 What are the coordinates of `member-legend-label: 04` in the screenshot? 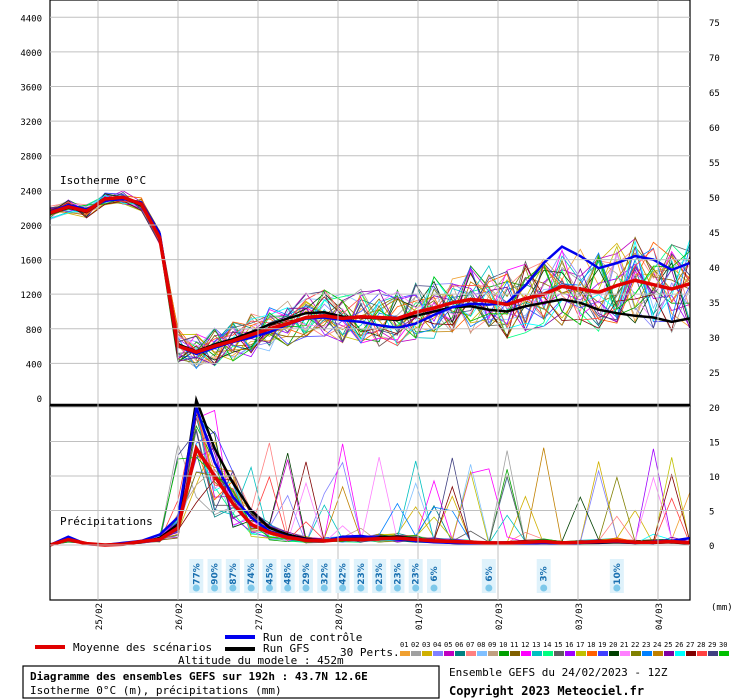 It's located at (437, 645).